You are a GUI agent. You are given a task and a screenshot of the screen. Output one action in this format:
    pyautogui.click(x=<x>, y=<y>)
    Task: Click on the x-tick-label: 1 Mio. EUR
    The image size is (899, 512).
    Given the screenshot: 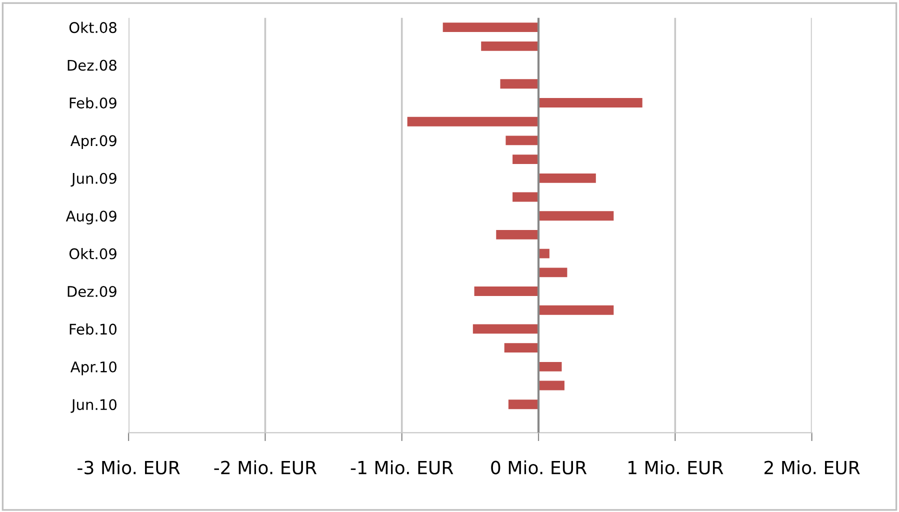 What is the action you would take?
    pyautogui.click(x=676, y=467)
    